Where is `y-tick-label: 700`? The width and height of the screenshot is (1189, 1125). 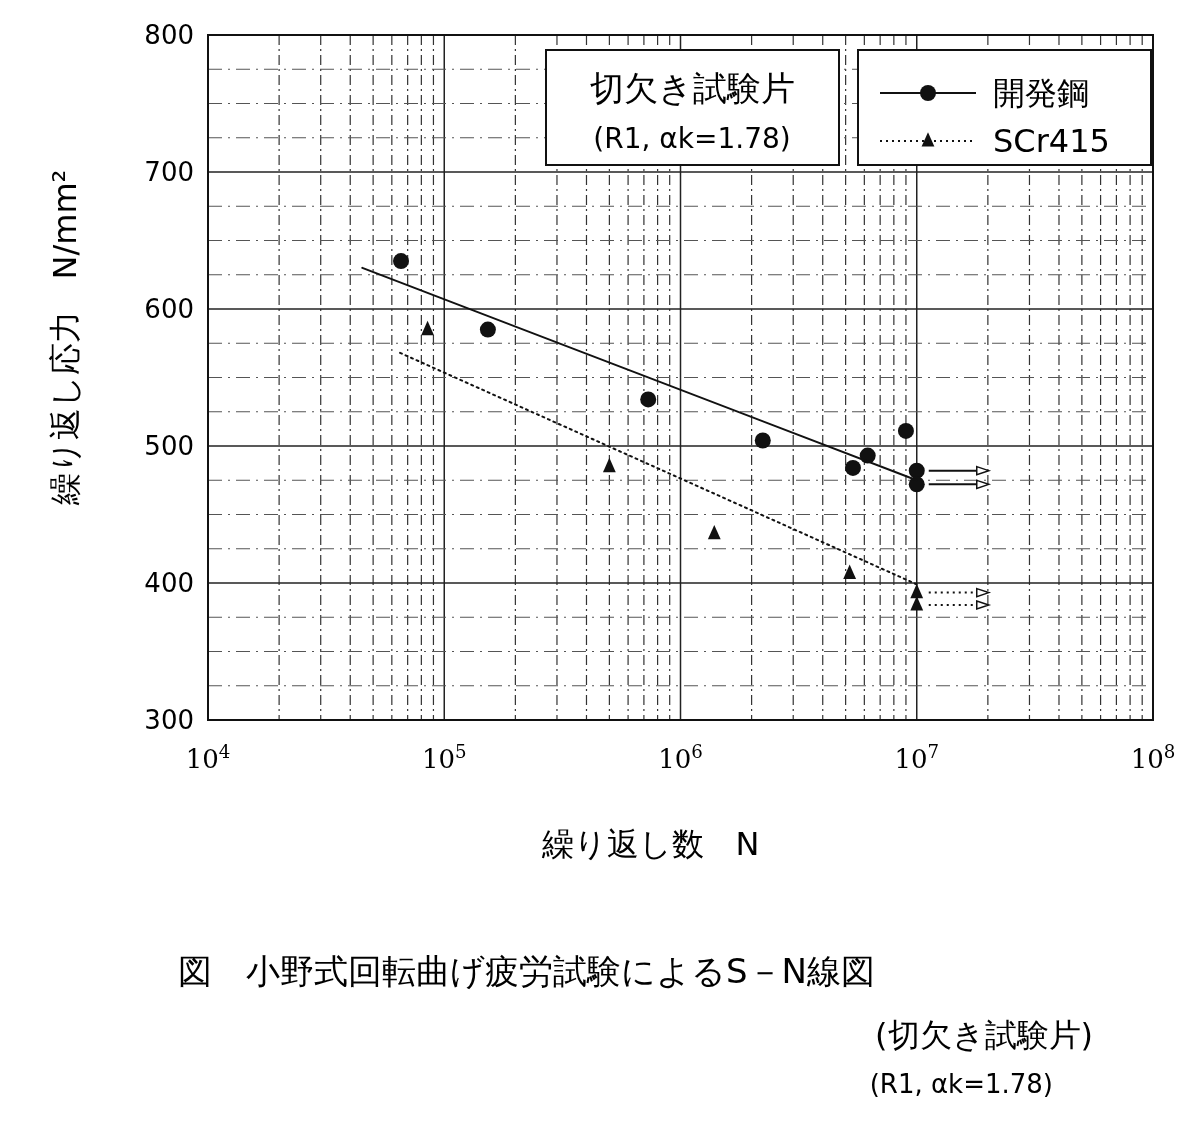
y-tick-label: 700 is located at coordinates (169, 172).